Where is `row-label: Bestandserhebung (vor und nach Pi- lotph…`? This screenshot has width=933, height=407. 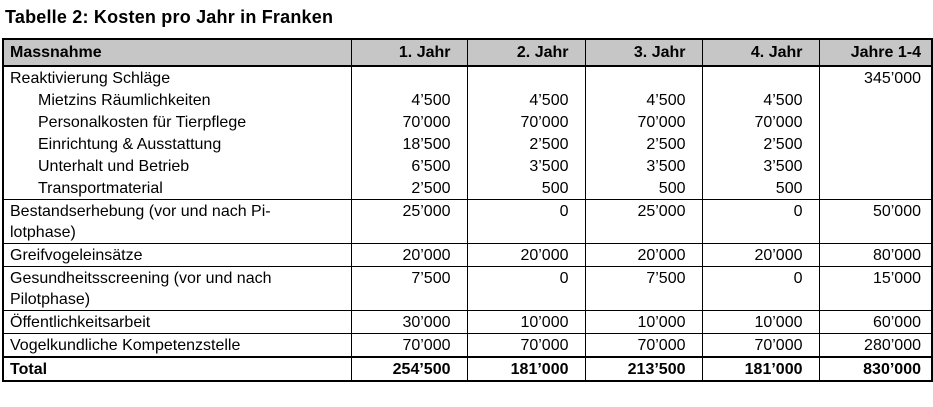 row-label: Bestandserhebung (vor und nach Pi- lotph… is located at coordinates (140, 222).